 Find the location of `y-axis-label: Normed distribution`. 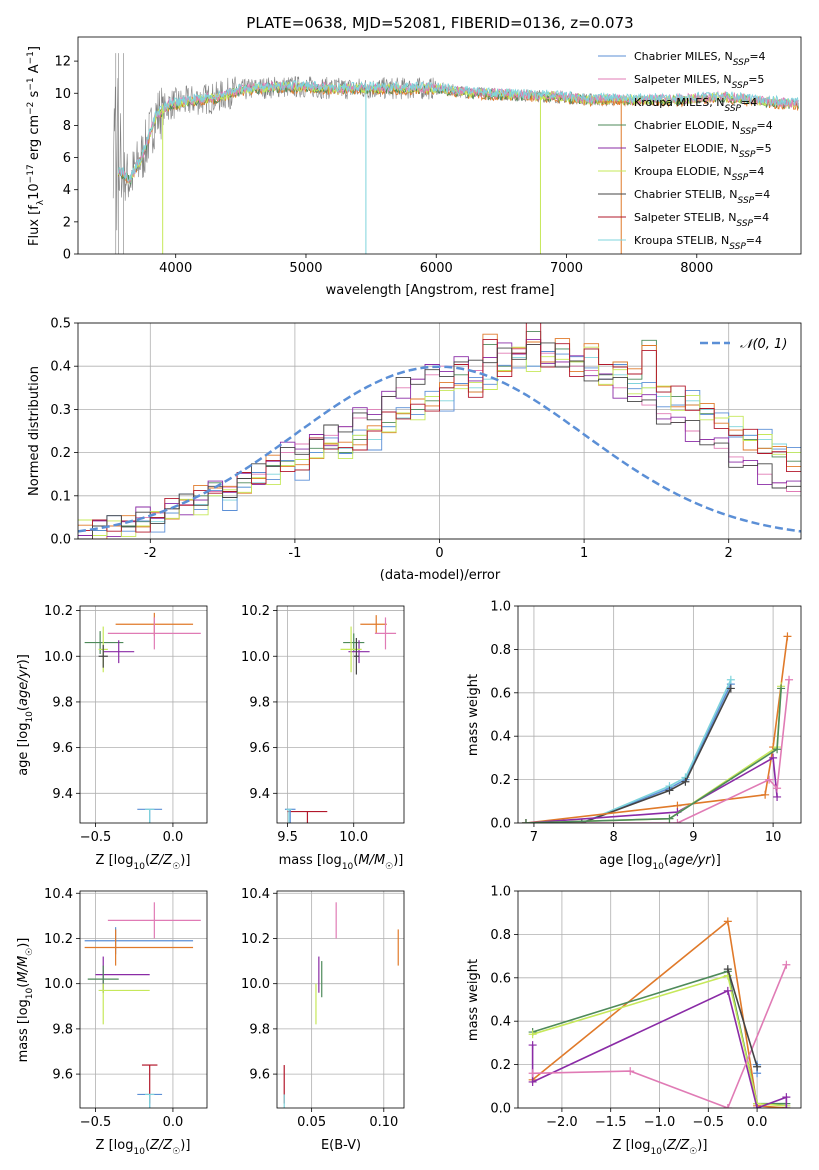

y-axis-label: Normed distribution is located at coordinates (34, 431).